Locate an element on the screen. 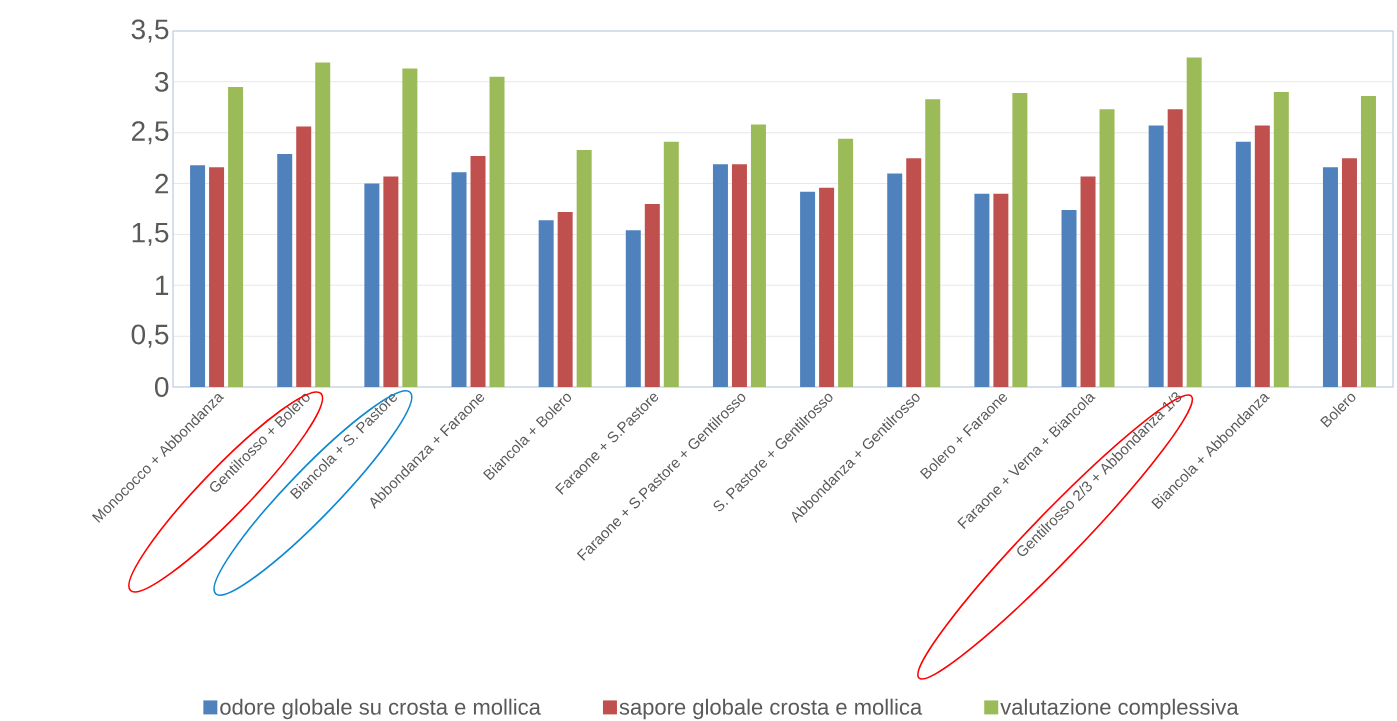  legend-label: odore globale su crosta e mollica is located at coordinates (380, 709).